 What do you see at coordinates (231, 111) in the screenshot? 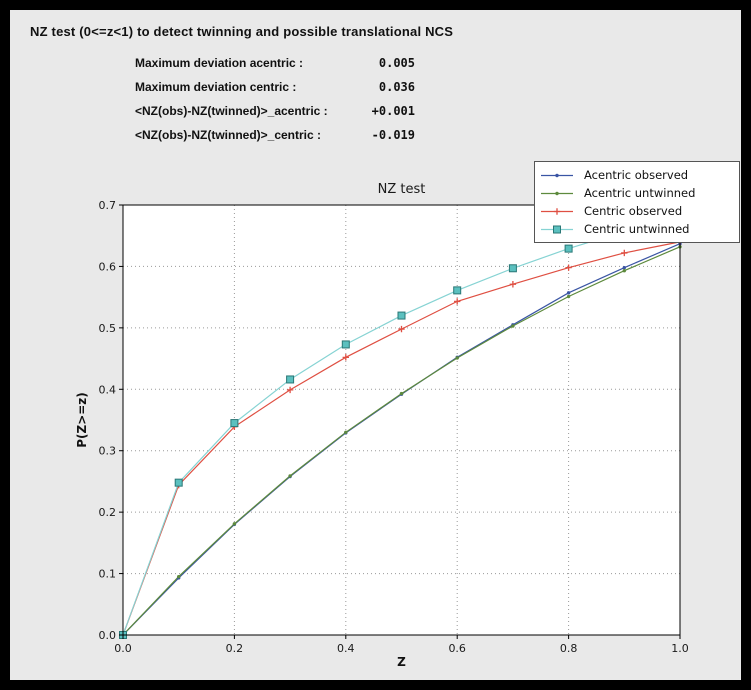
I see `stat-label: <NZ(obs)-NZ(twinned)>_acentric :` at bounding box center [231, 111].